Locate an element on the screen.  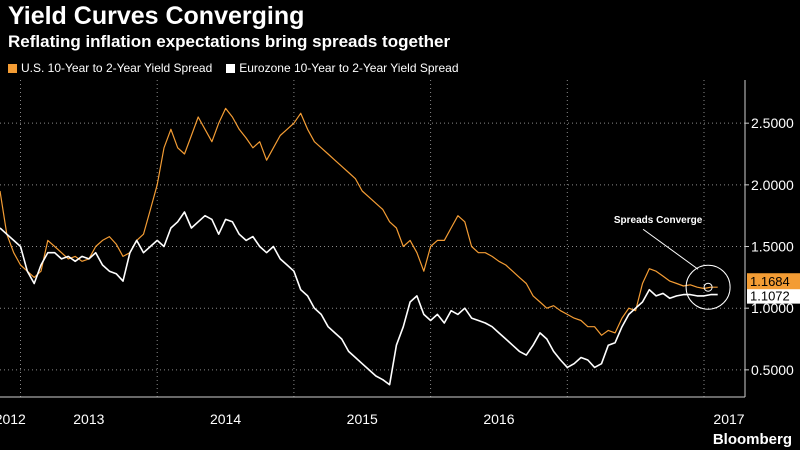
us-last-value-box is located at coordinates (773, 281).